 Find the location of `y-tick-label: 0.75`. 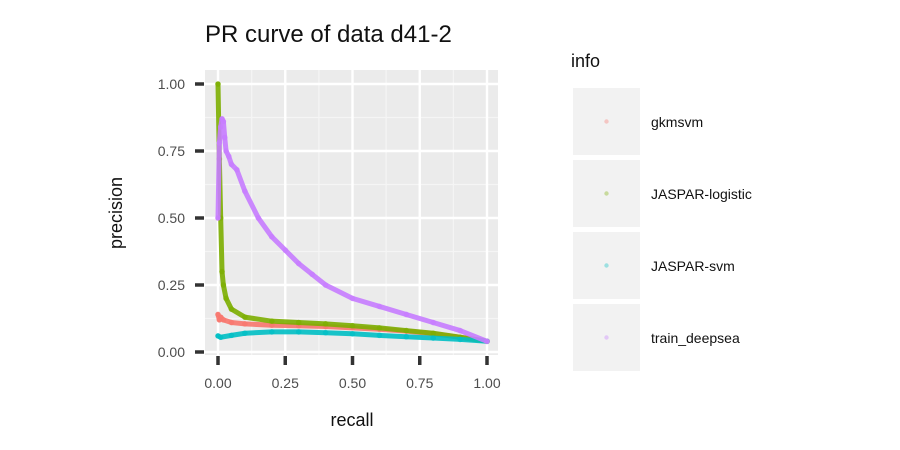

y-tick-label: 0.75 is located at coordinates (171, 151).